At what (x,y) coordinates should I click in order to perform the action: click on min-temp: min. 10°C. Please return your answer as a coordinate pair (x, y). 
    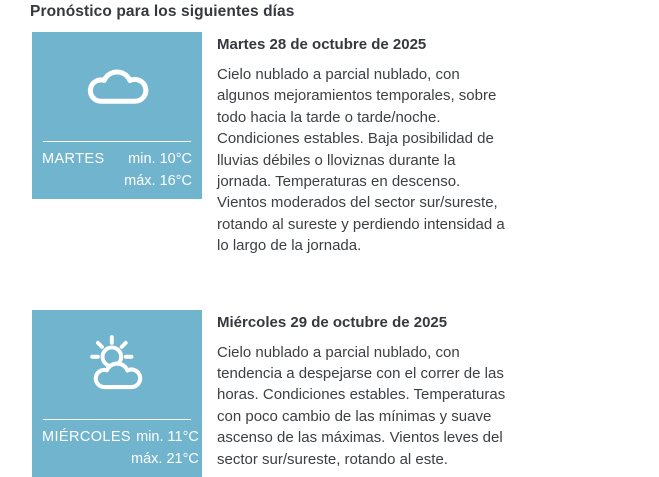
    Looking at the image, I should click on (160, 159).